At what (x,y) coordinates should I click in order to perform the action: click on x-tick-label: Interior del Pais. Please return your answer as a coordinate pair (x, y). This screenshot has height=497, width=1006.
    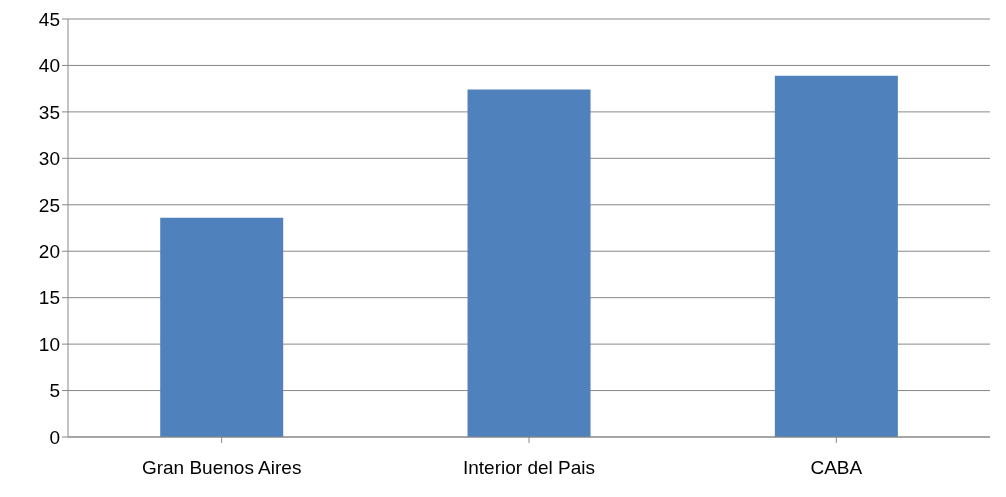
    Looking at the image, I should click on (529, 468).